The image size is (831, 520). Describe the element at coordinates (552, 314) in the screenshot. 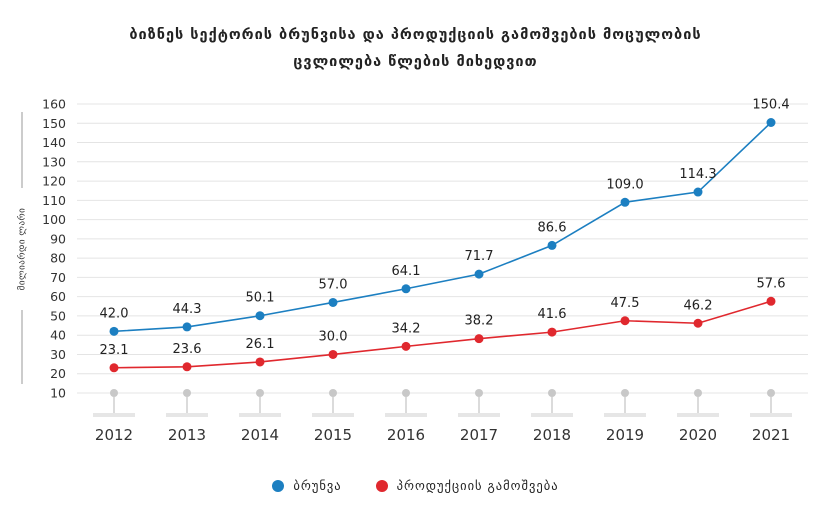

I see `data-label: 41.6` at that location.